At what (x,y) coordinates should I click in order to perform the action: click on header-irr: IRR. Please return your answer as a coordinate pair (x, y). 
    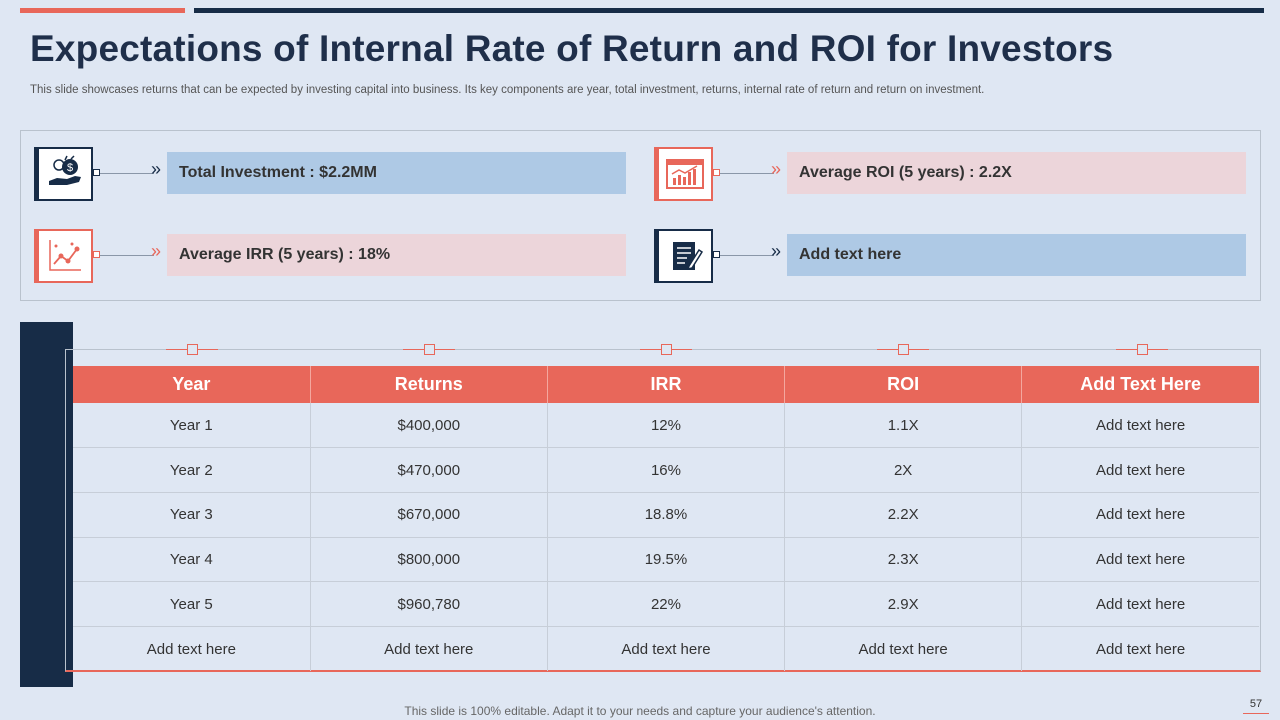
    Looking at the image, I should click on (666, 384).